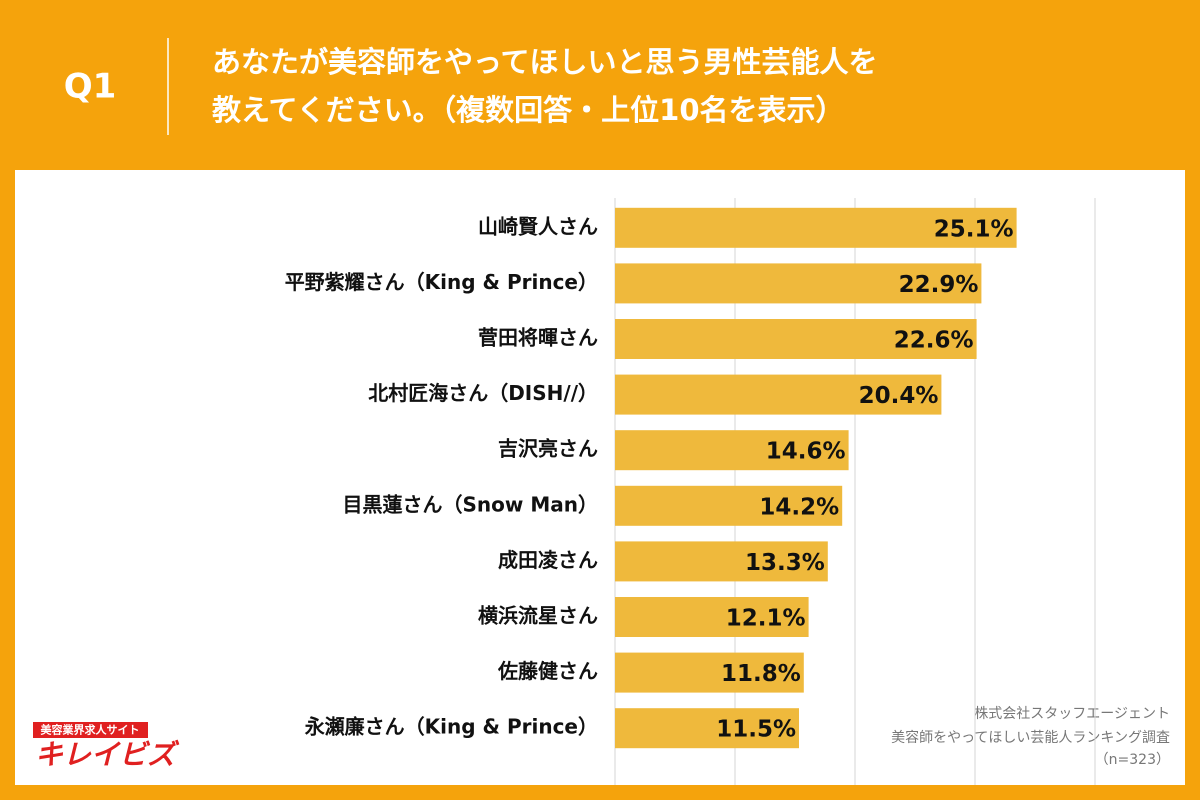 The image size is (1200, 804). What do you see at coordinates (799, 507) in the screenshot?
I see `value-label: 14.2%` at bounding box center [799, 507].